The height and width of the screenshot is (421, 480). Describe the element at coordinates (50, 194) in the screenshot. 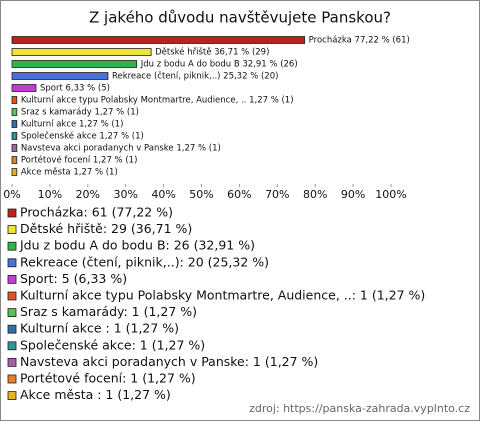

I see `x-tick-label: 10%` at that location.